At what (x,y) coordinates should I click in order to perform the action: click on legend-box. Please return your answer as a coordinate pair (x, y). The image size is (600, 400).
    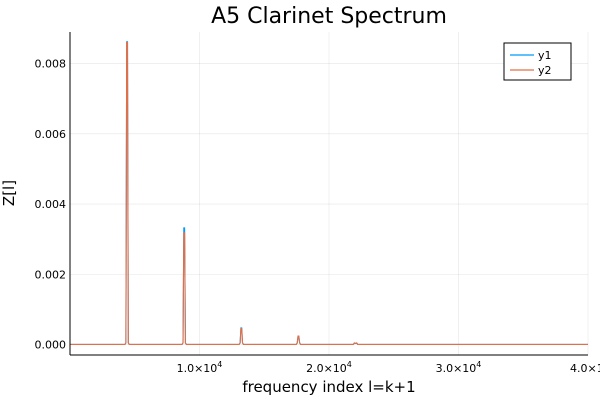
    Looking at the image, I should click on (537, 61).